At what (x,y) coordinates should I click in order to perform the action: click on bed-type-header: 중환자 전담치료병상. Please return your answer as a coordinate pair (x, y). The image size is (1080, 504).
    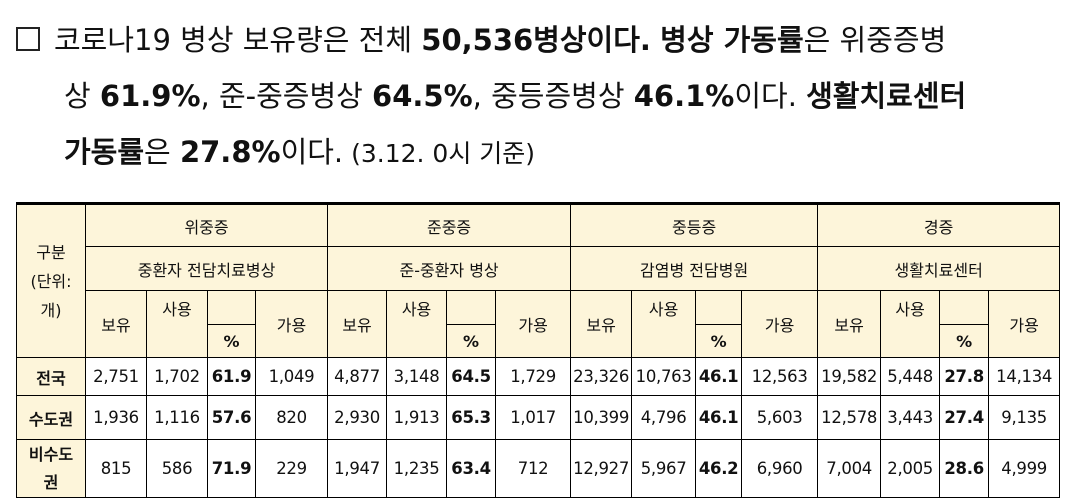
    Looking at the image, I should click on (206, 268).